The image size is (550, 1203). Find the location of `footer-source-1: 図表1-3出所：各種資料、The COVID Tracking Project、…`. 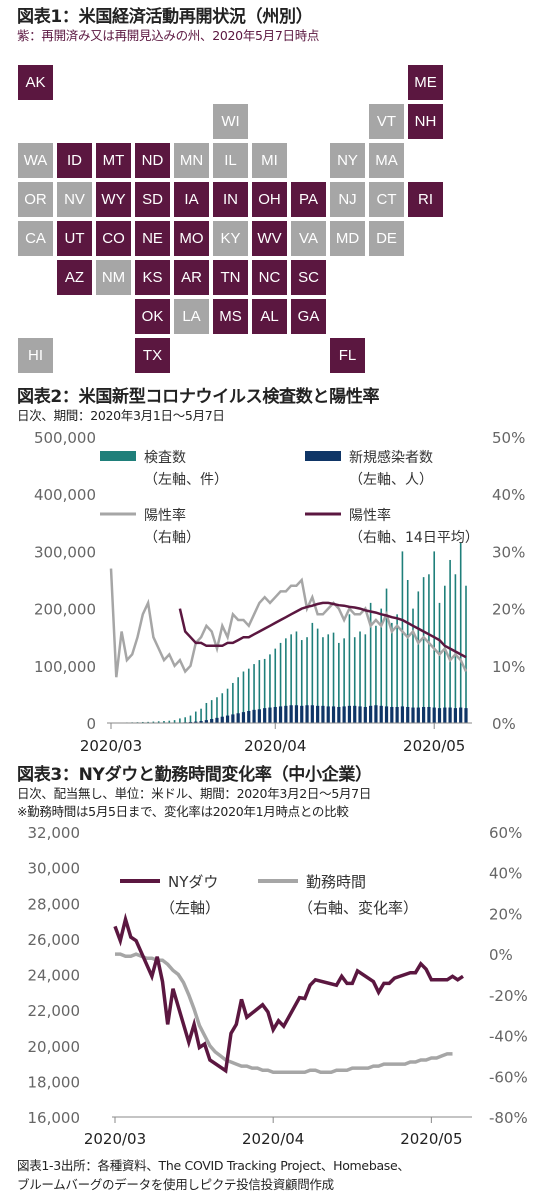

footer-source-1: 図表1-3出所：各種資料、The COVID Tracking Project、… is located at coordinates (213, 1165).